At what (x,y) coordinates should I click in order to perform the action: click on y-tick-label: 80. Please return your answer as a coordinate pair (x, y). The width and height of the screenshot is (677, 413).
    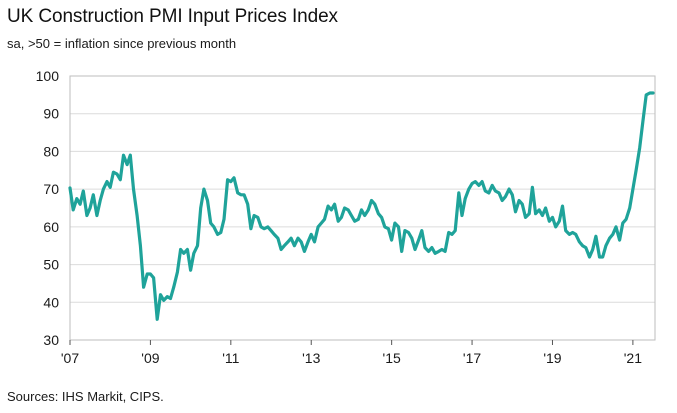
    Looking at the image, I should click on (51, 151).